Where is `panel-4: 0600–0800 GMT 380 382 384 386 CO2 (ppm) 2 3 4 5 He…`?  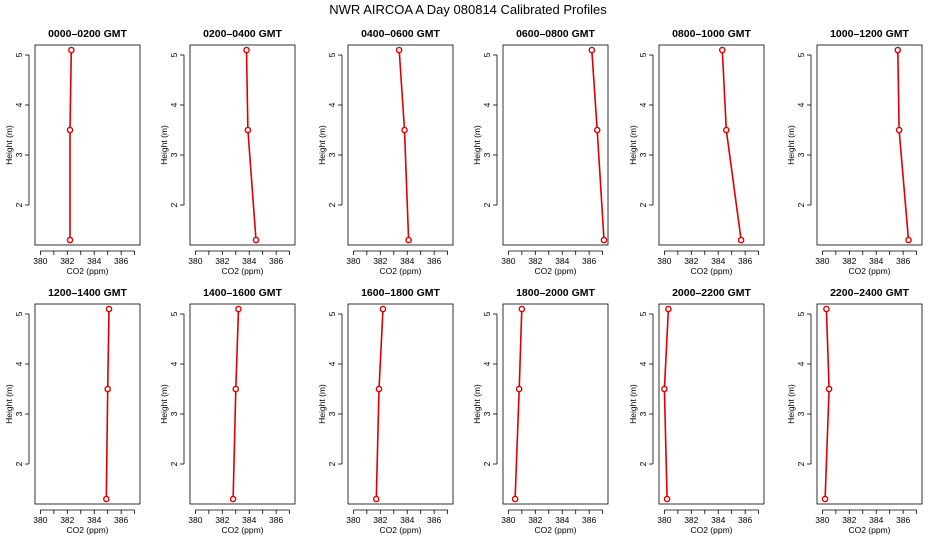
panel-4: 0600–0800 GMT 380 382 384 386 CO2 (ppm) 2 3 4 5 He… is located at coordinates (540, 152).